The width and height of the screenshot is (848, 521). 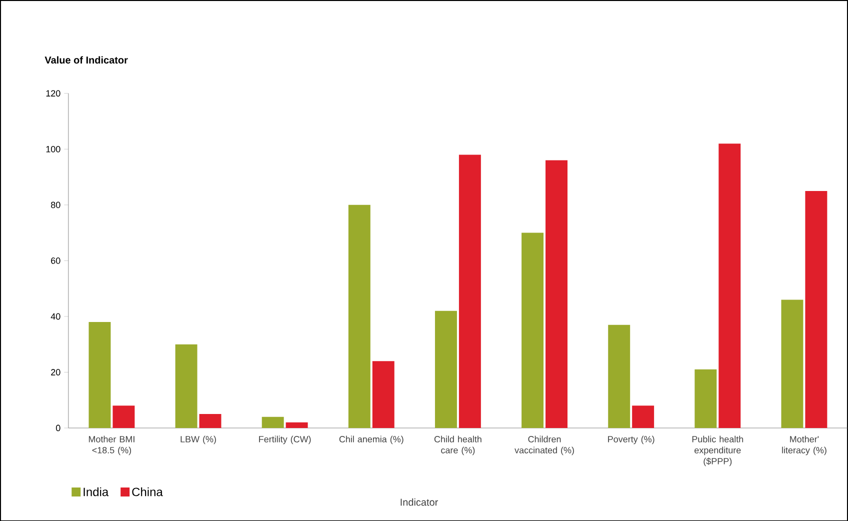 What do you see at coordinates (804, 445) in the screenshot?
I see `x-tick-label: Mother' literacy (%)` at bounding box center [804, 445].